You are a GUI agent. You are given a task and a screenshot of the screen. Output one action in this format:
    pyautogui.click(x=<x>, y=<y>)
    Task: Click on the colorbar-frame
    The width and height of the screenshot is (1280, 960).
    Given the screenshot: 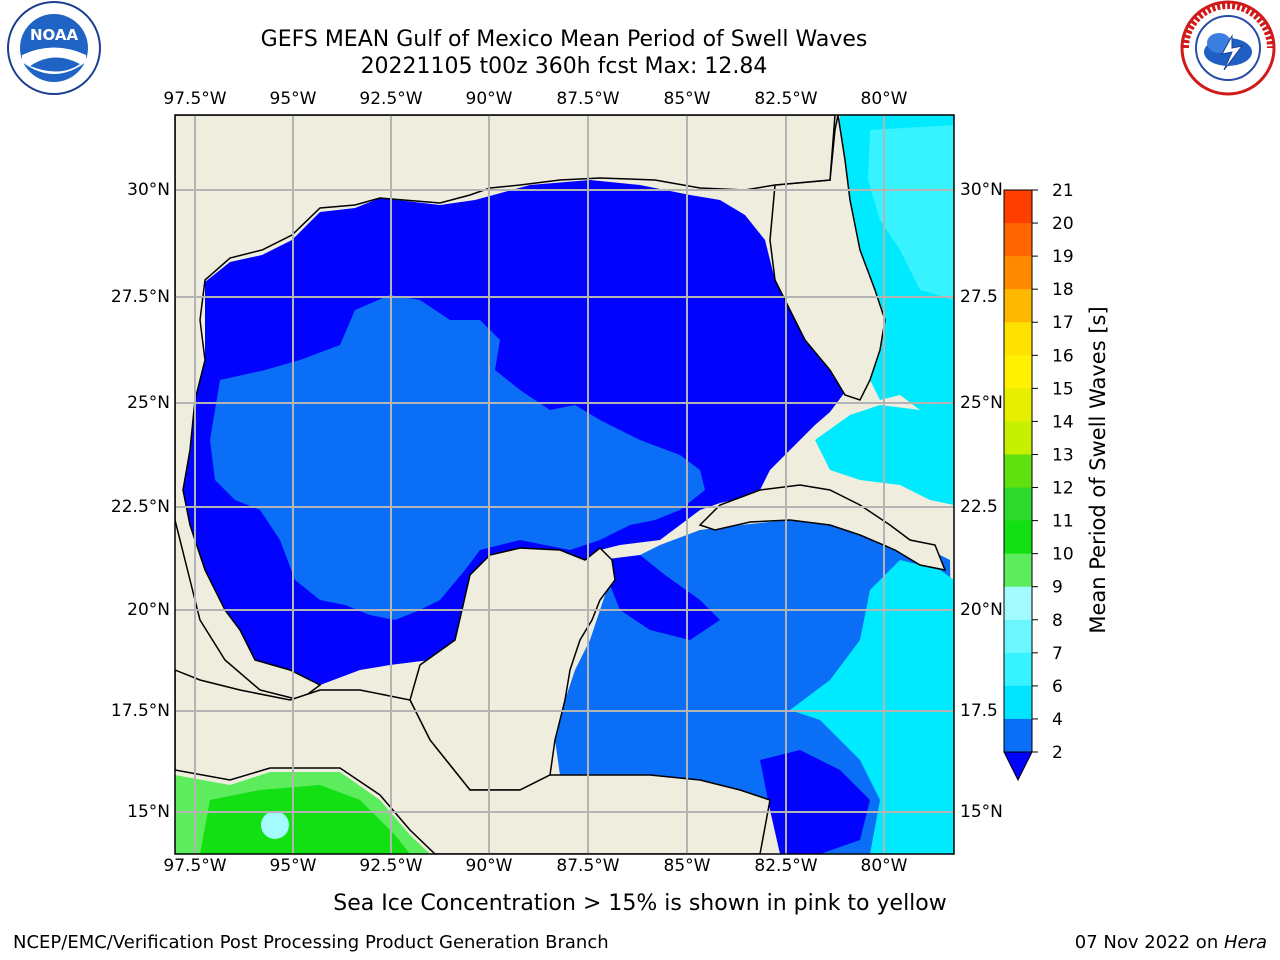 What is the action you would take?
    pyautogui.click(x=1018, y=471)
    